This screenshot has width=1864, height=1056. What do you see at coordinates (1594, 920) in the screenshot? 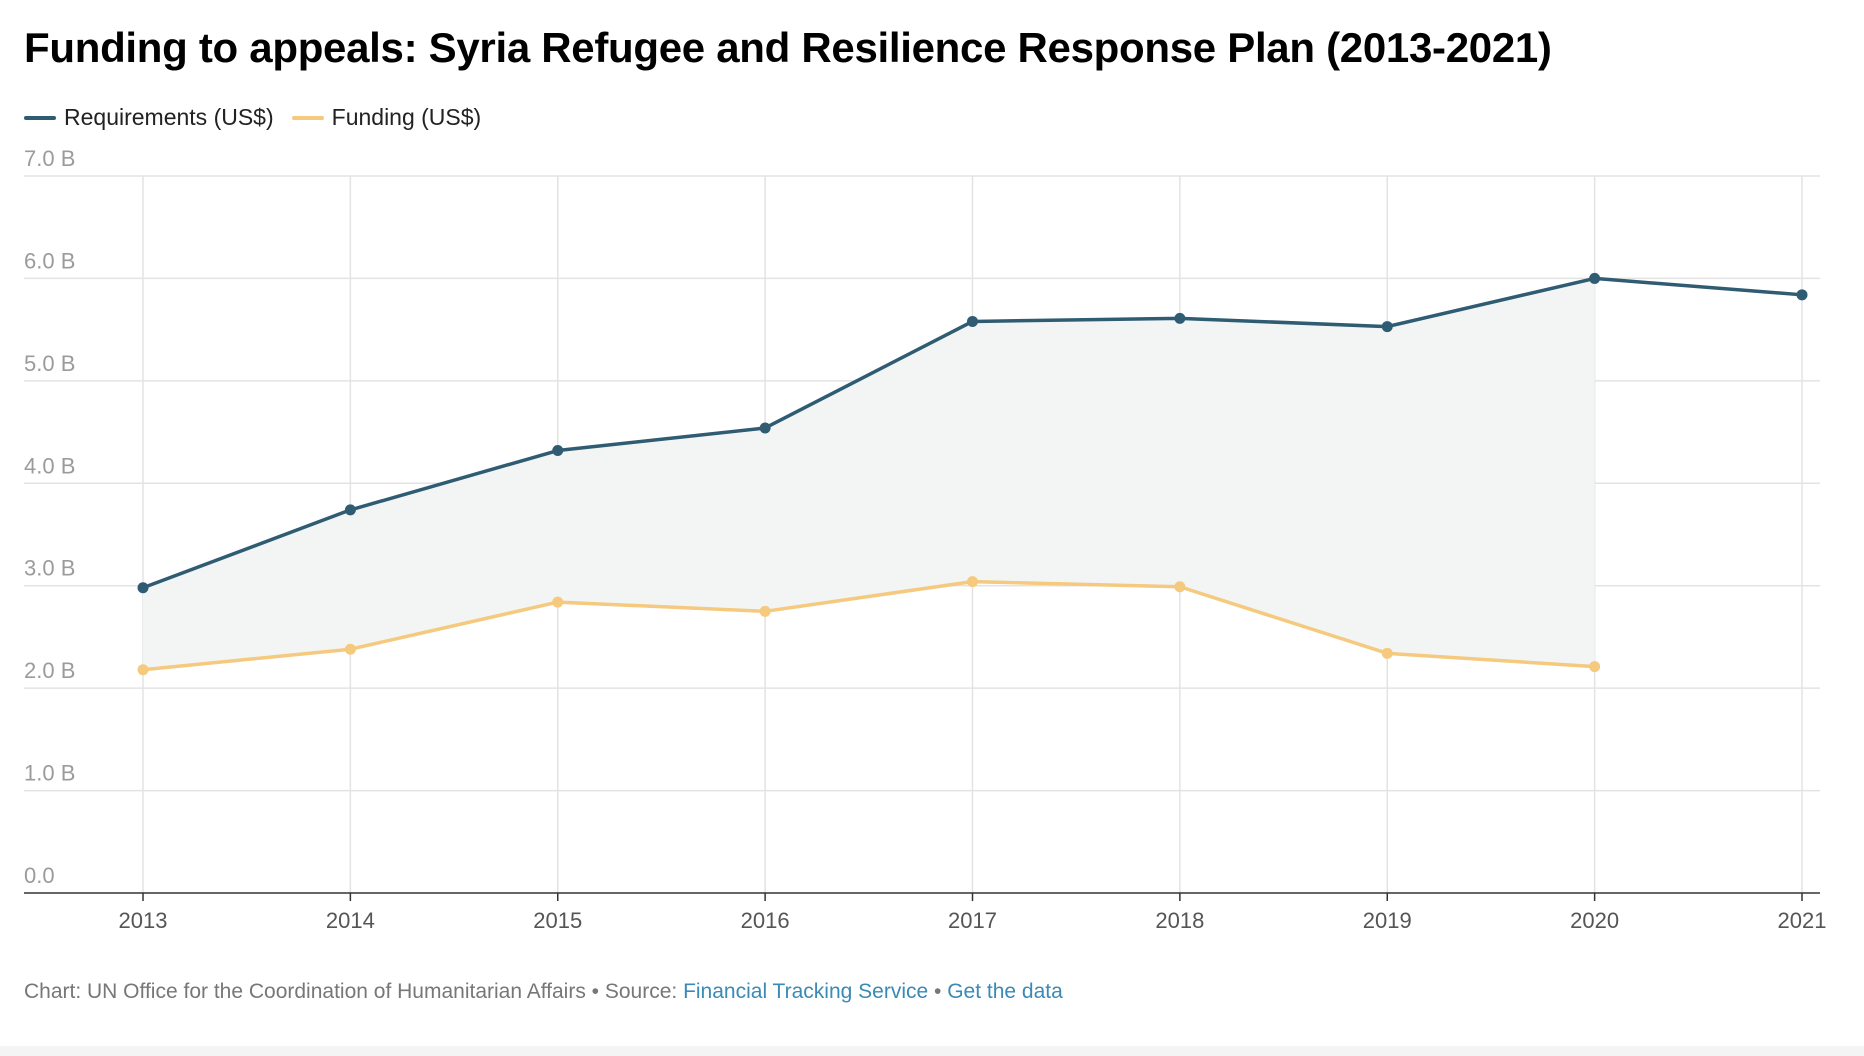
I see `x-tick-label: 2020` at bounding box center [1594, 920].